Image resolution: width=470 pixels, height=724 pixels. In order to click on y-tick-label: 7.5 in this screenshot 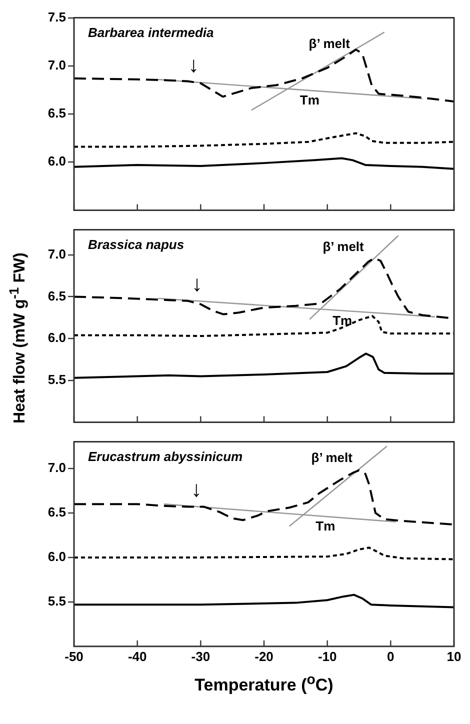, I will do `click(57, 16)`.